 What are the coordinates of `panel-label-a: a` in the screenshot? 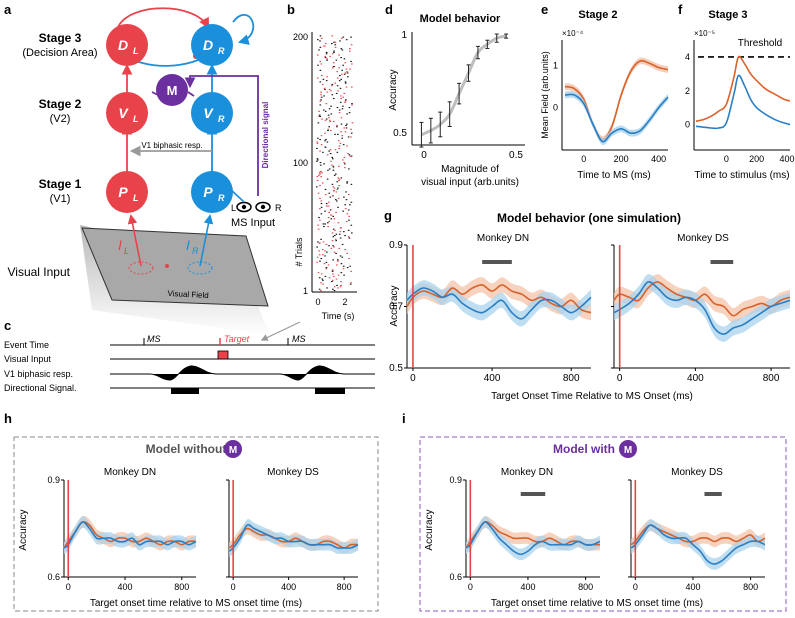 It's located at (8, 9).